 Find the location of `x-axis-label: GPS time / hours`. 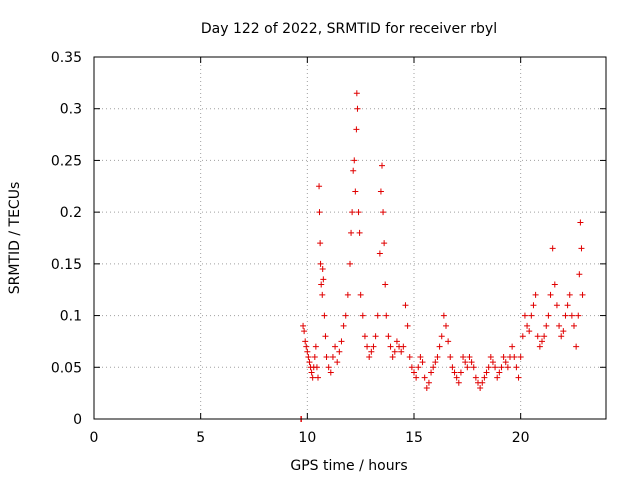

x-axis-label: GPS time / hours is located at coordinates (348, 466).